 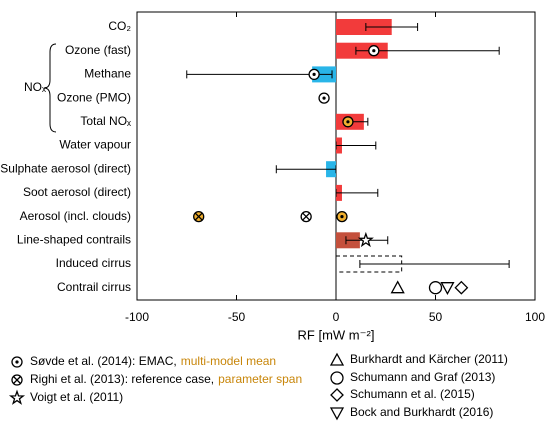 I want to click on legend-label: Voigt et al. (2011), so click(x=76, y=397).